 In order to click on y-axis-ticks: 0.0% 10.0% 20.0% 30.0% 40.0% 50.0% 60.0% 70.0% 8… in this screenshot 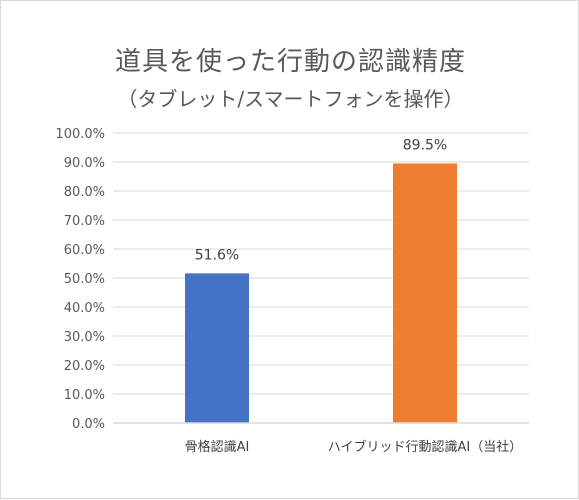, I will do `click(80, 279)`.